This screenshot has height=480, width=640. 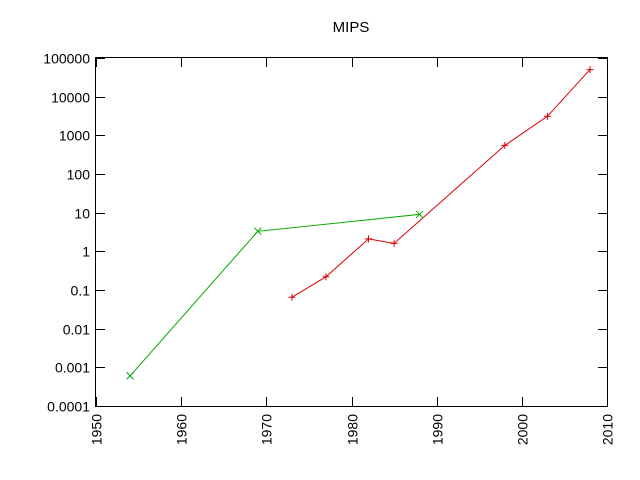 What do you see at coordinates (182, 429) in the screenshot?
I see `x-tick-label: 1960` at bounding box center [182, 429].